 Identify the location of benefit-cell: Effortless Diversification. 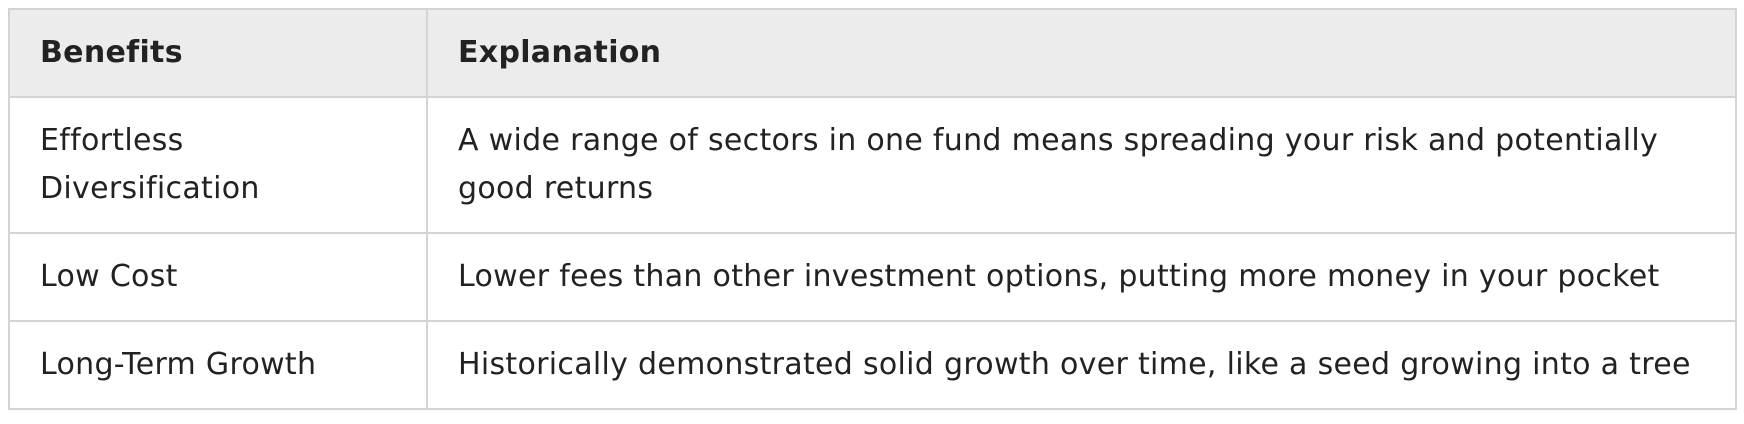
(218, 165).